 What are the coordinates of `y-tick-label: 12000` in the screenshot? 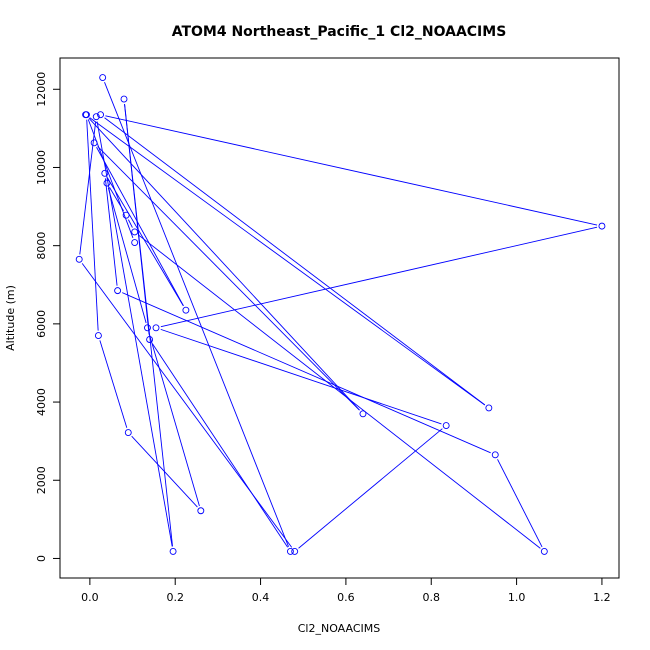 It's located at (41, 89).